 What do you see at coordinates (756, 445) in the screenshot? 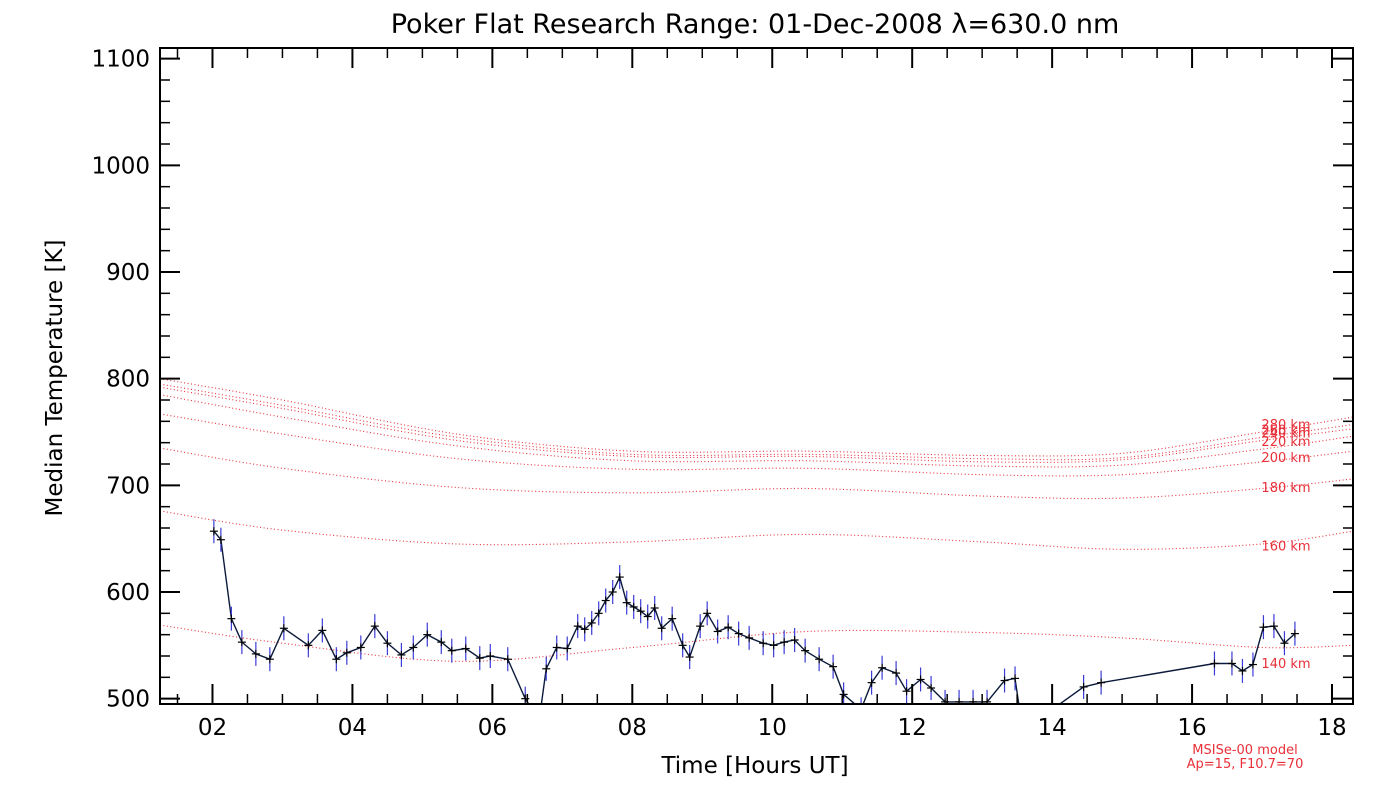
I see `model-curve-200-km` at bounding box center [756, 445].